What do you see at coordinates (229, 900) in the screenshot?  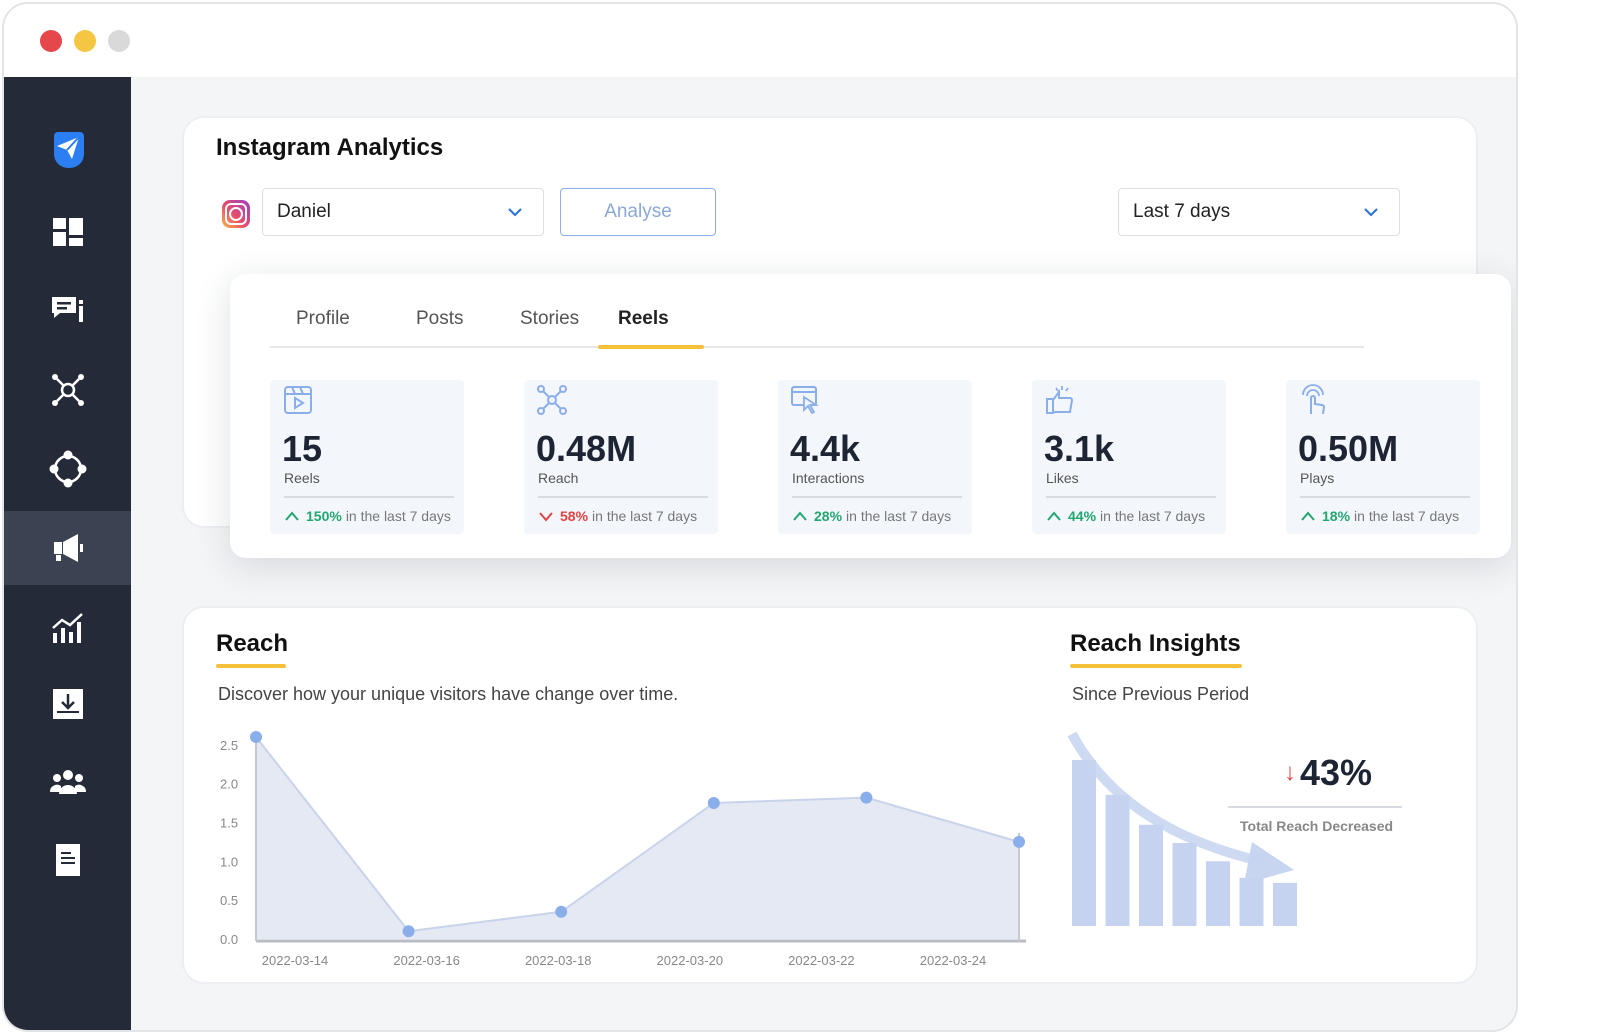 I see `y-tick-label: 0.5` at bounding box center [229, 900].